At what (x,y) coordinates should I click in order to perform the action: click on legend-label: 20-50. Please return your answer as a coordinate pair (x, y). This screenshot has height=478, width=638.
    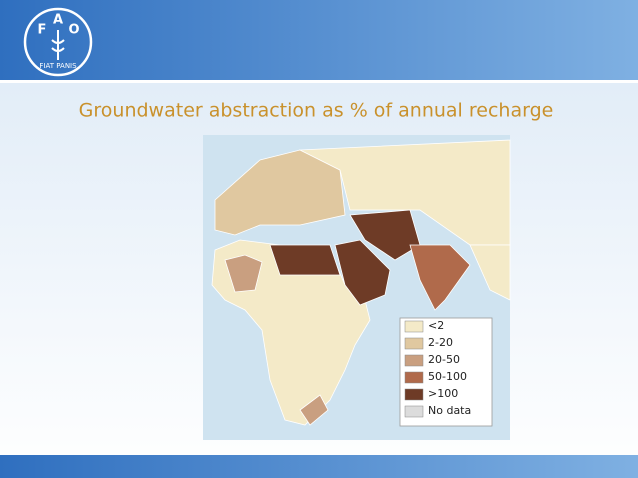
    Looking at the image, I should click on (444, 359).